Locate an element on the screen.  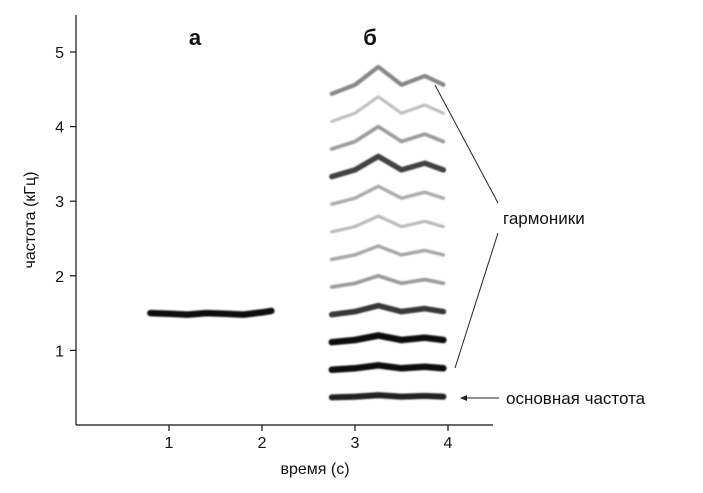
x-tick-label: 3 is located at coordinates (355, 443).